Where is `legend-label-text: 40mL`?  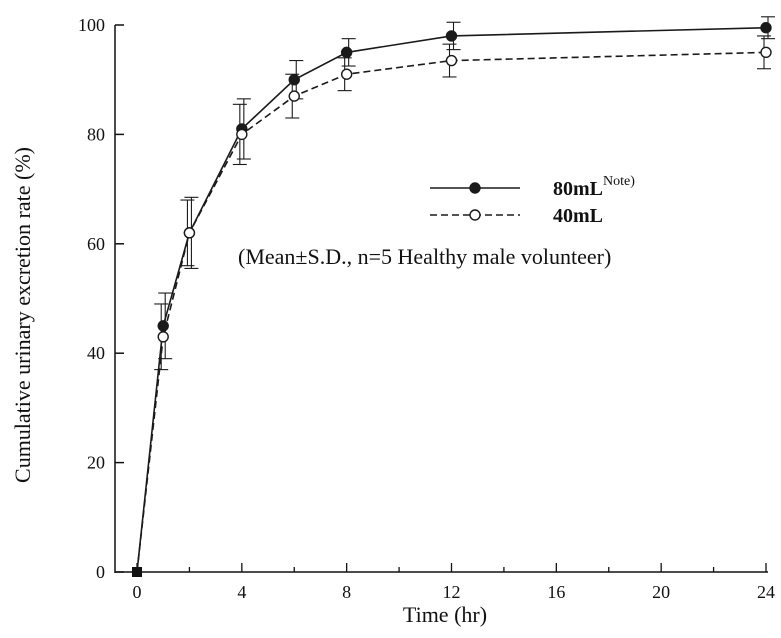
legend-label-text: 40mL is located at coordinates (578, 216).